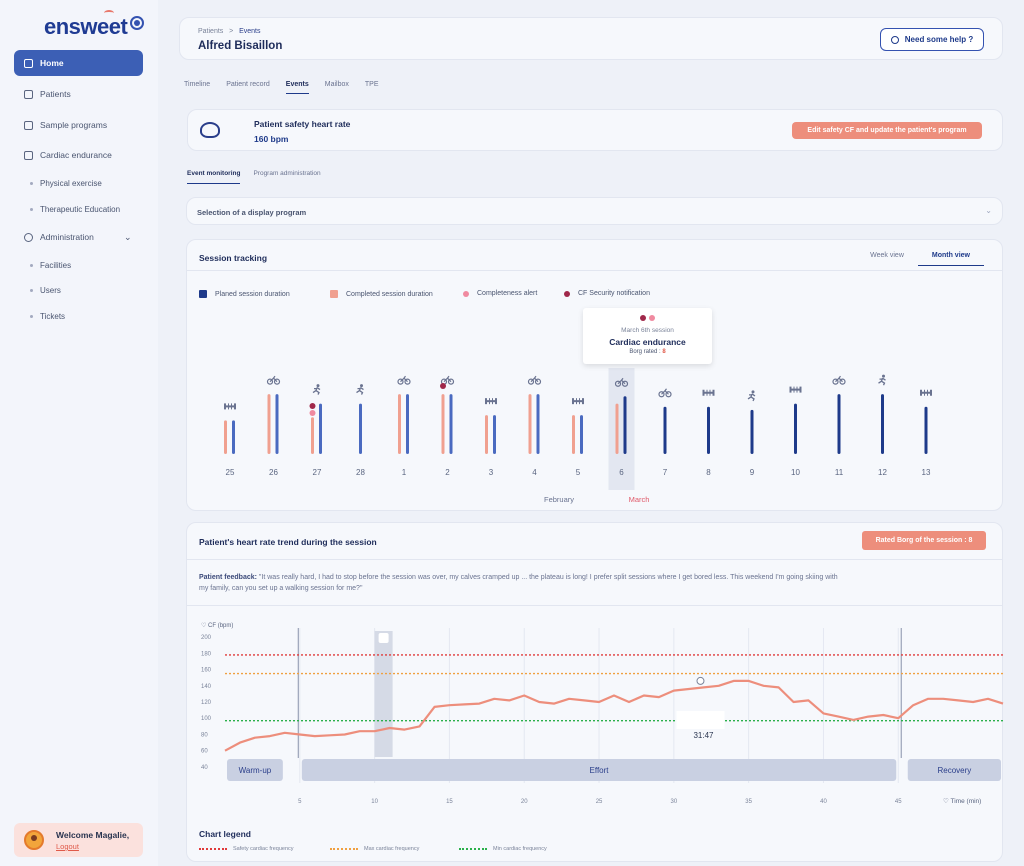 This screenshot has height=866, width=1024. I want to click on settings-icon, so click(137, 23).